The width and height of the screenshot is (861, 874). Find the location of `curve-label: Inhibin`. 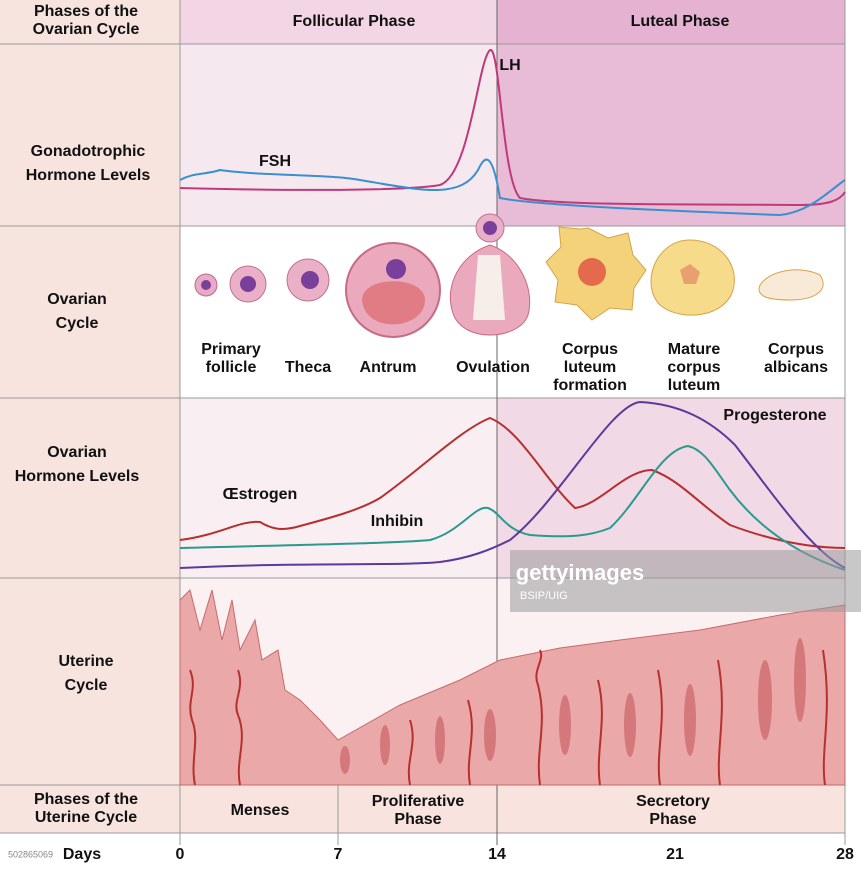

curve-label: Inhibin is located at coordinates (397, 521).